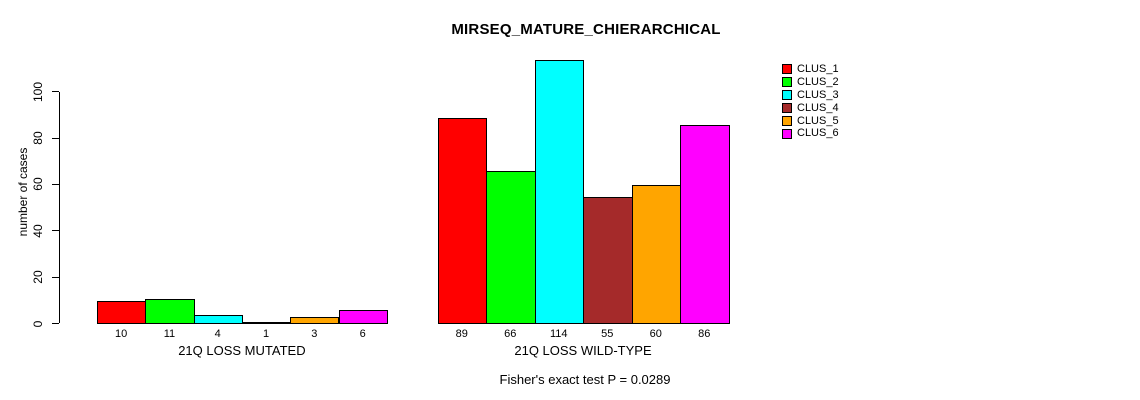  Describe the element at coordinates (38, 323) in the screenshot. I see `y-axis-tick-label: 0` at that location.